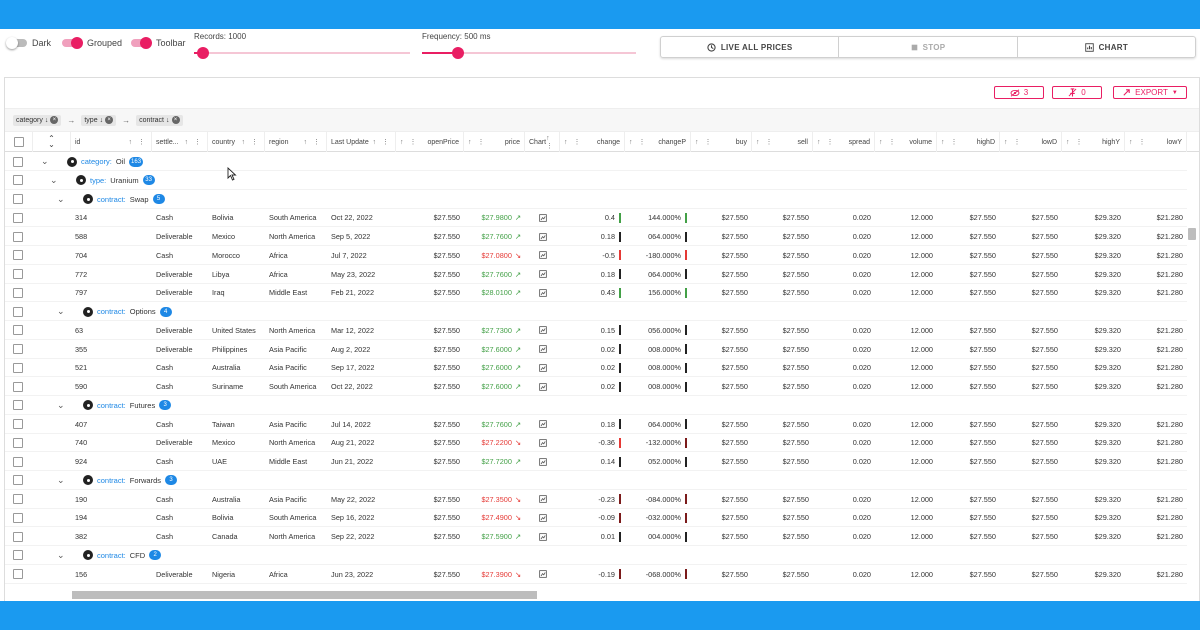 The height and width of the screenshot is (630, 1200). I want to click on horizontal-scrollbar-thumb, so click(304, 595).